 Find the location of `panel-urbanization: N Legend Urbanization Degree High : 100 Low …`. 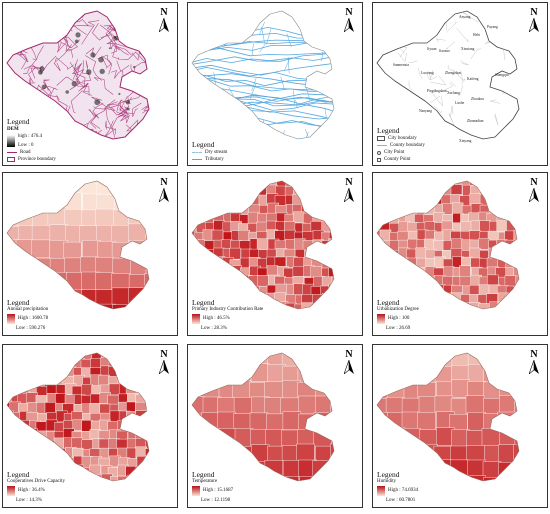

panel-urbanization: N Legend Urbanization Degree High : 100 Low … is located at coordinates (460, 254).